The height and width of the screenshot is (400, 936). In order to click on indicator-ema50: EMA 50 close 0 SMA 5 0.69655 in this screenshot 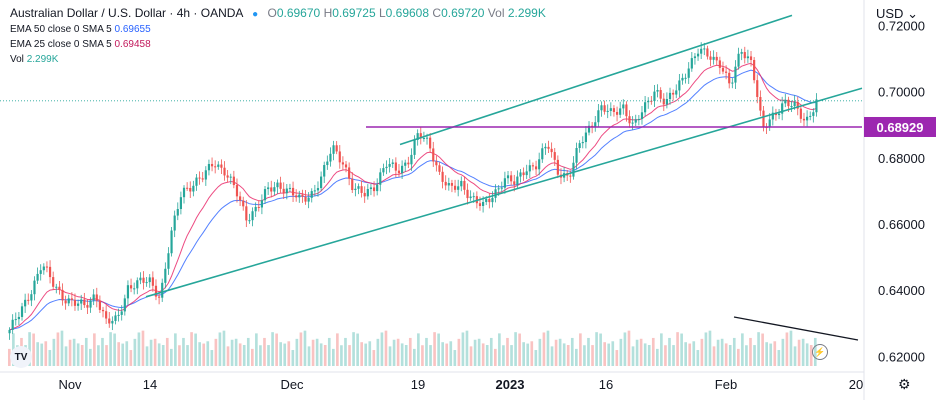, I will do `click(278, 29)`.